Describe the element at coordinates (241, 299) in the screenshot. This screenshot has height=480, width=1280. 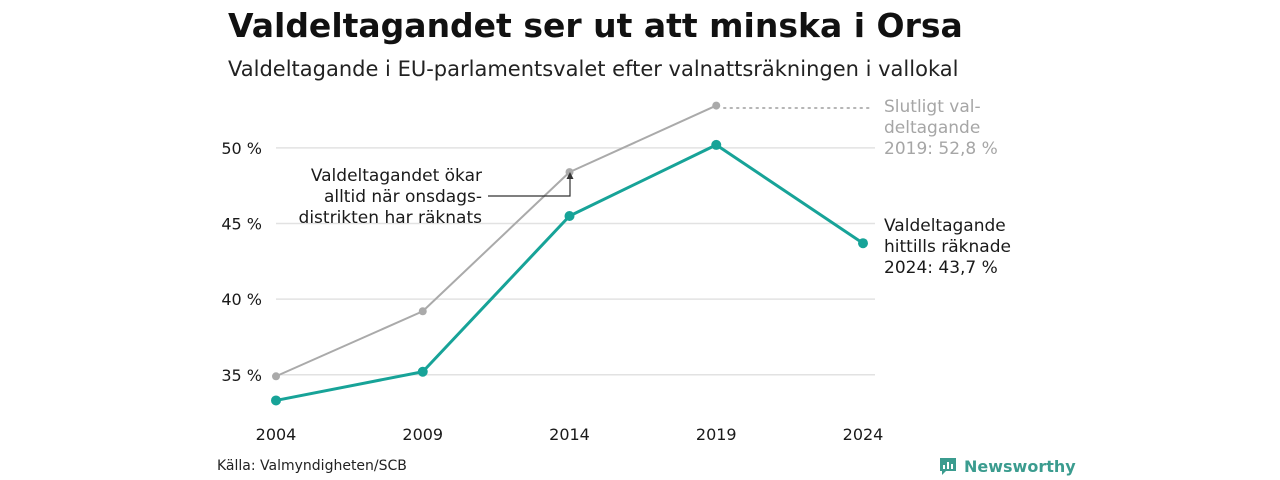
I see `y-tick-label: 40 %` at that location.